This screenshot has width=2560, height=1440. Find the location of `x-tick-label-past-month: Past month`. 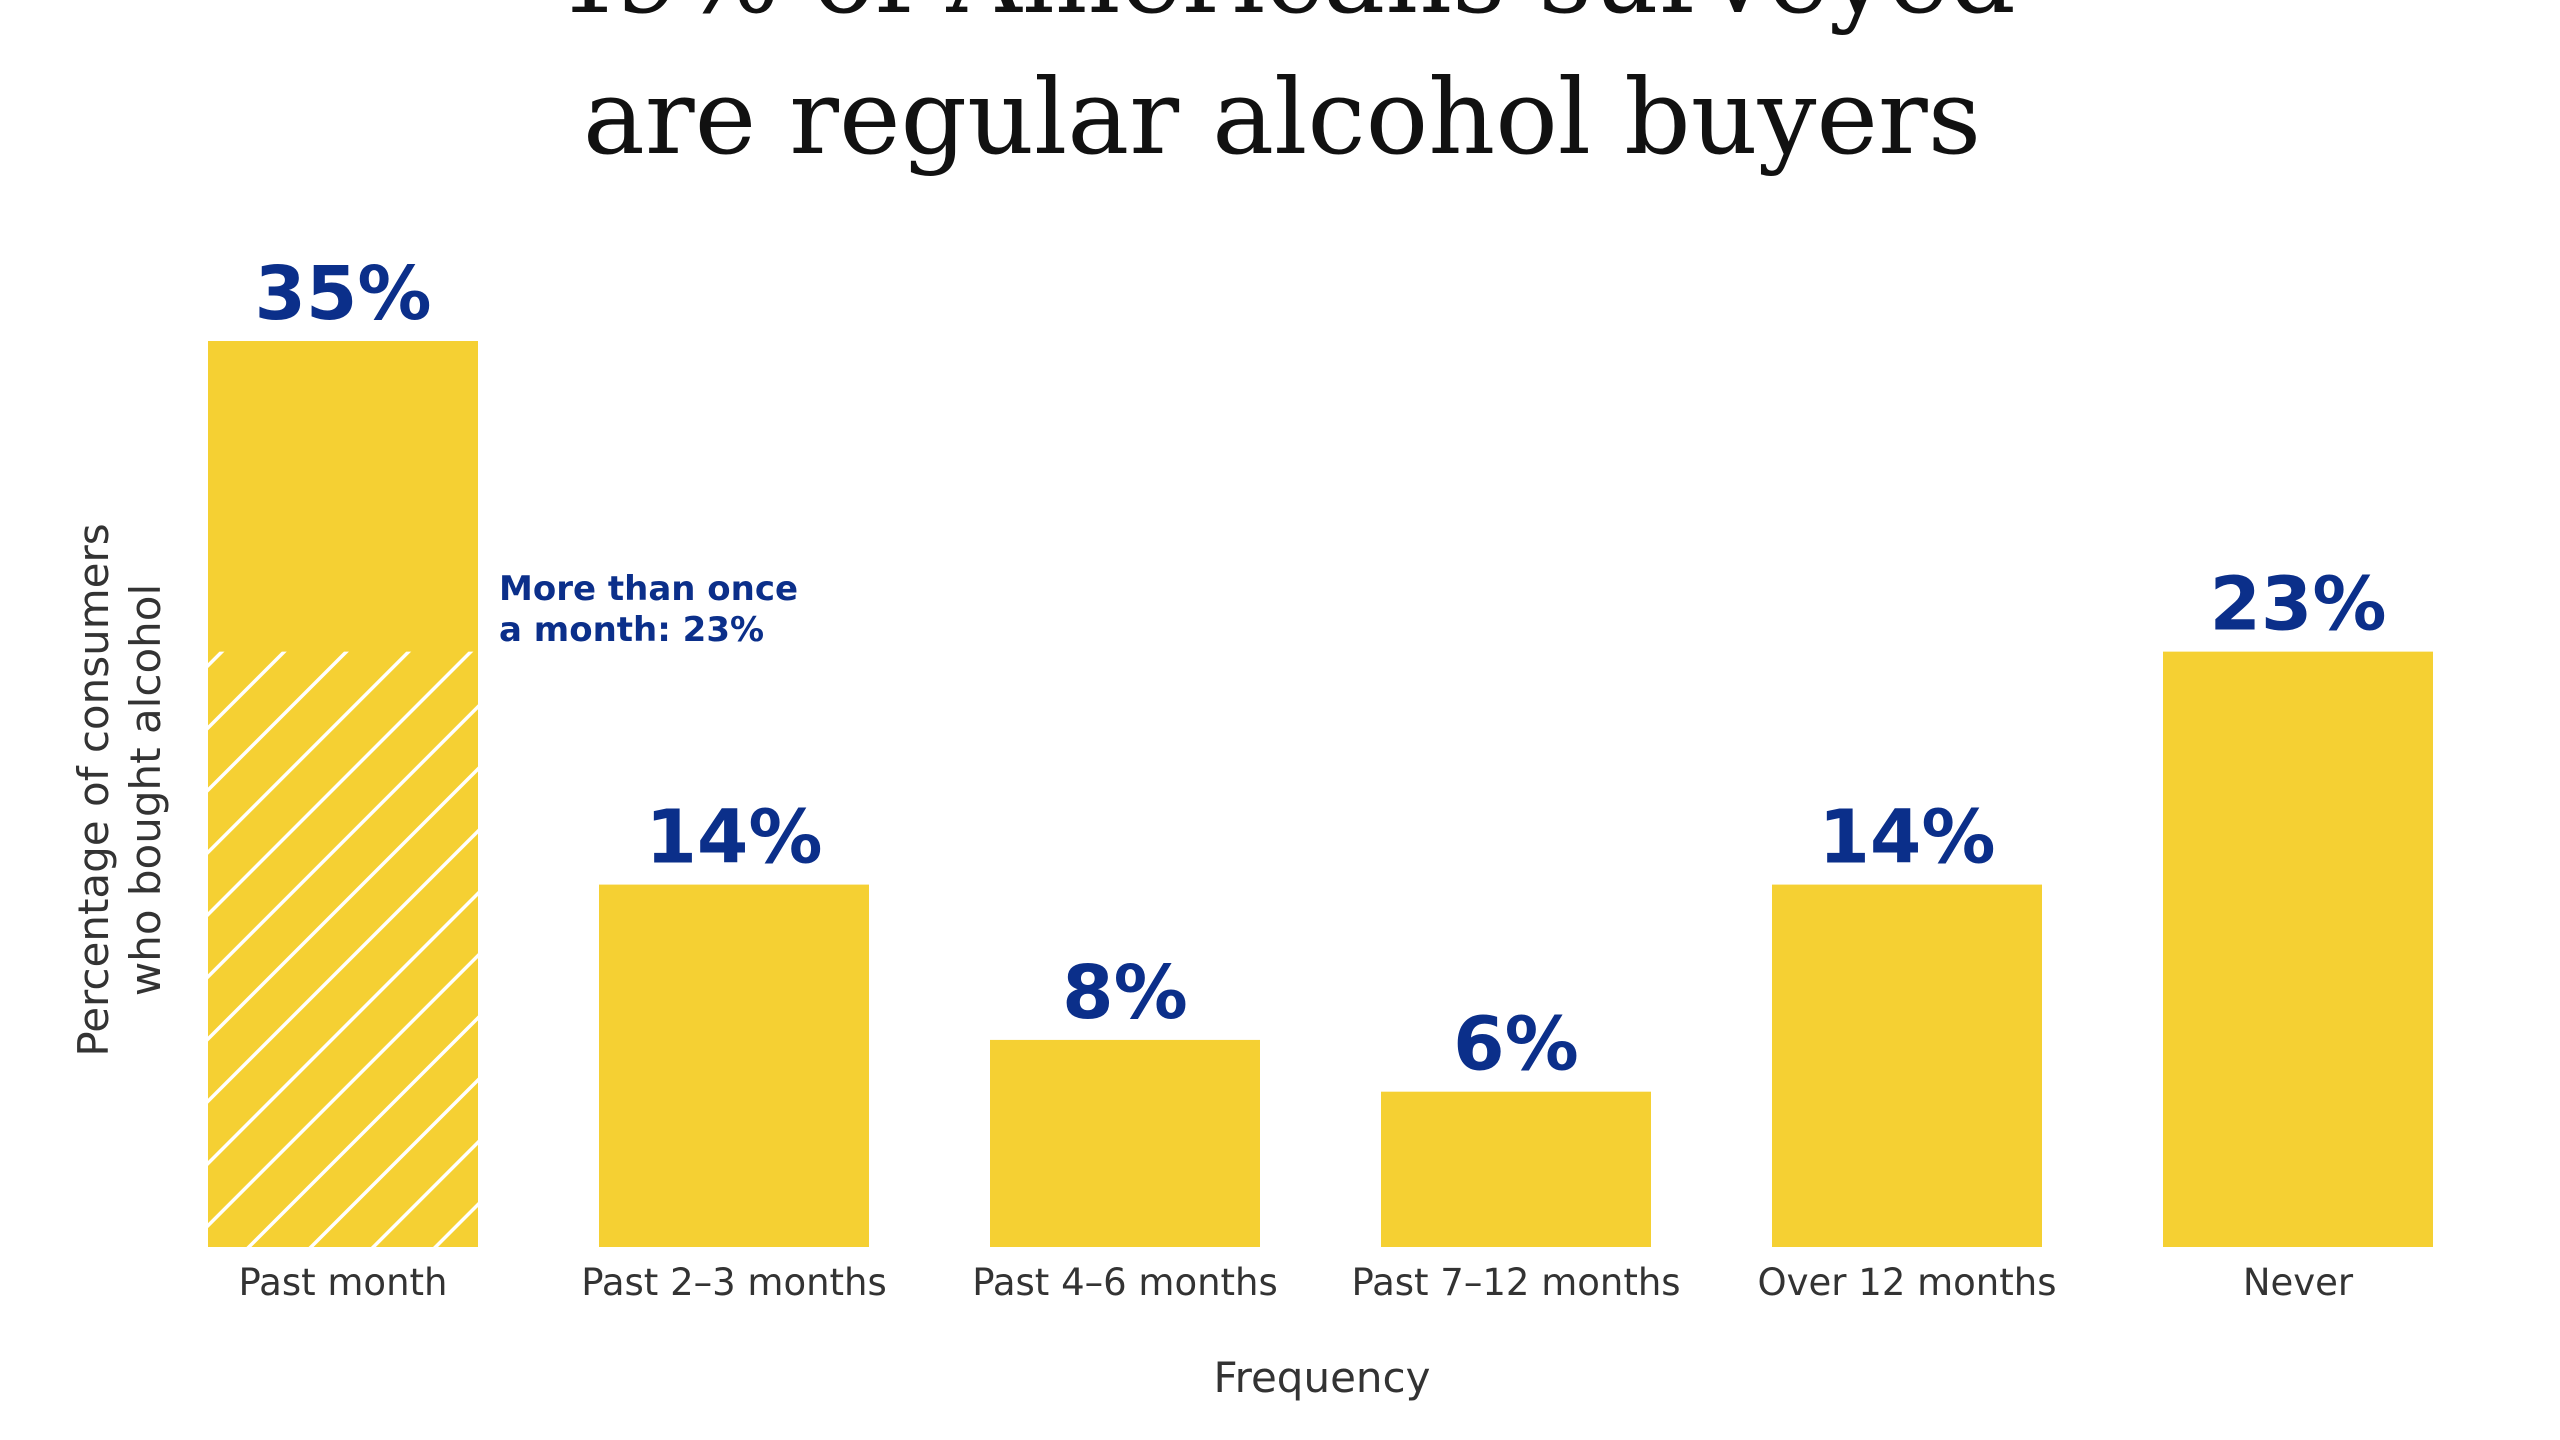

x-tick-label-past-month: Past month is located at coordinates (343, 1282).